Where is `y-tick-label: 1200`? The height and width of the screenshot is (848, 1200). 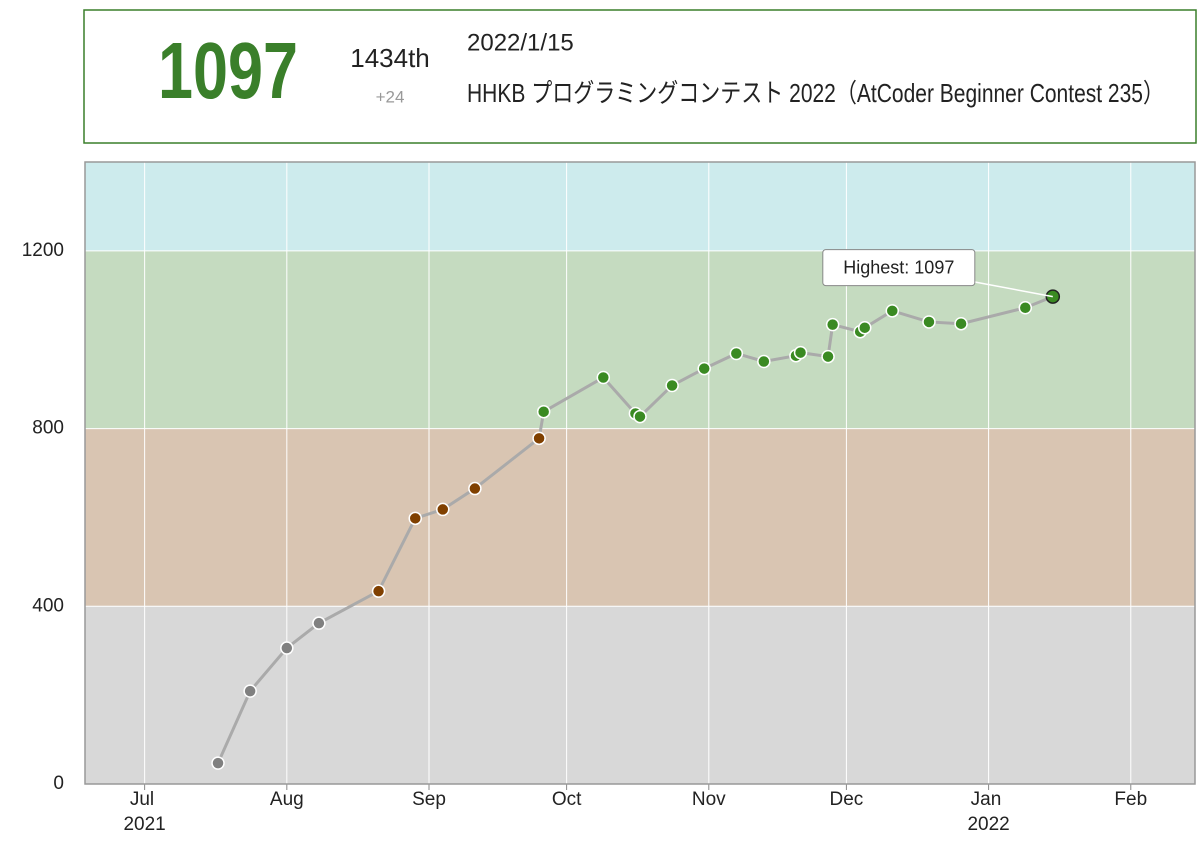
y-tick-label: 1200 is located at coordinates (43, 250).